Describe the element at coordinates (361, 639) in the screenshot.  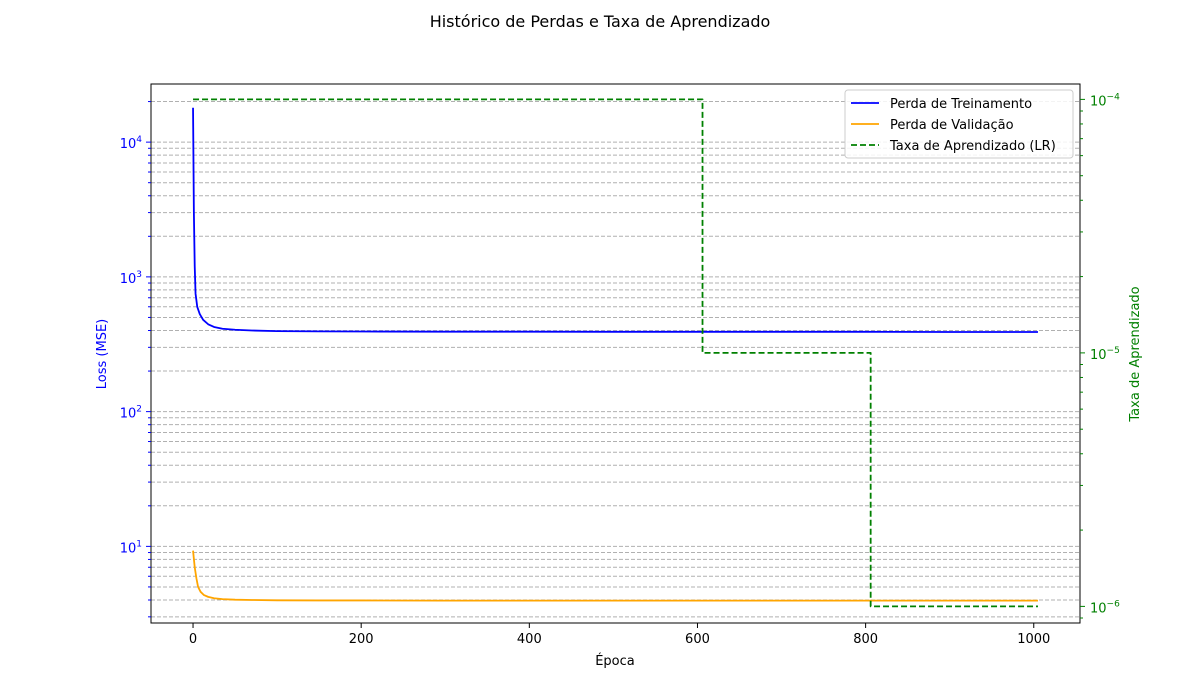
I see `x-tick-label: 200` at that location.